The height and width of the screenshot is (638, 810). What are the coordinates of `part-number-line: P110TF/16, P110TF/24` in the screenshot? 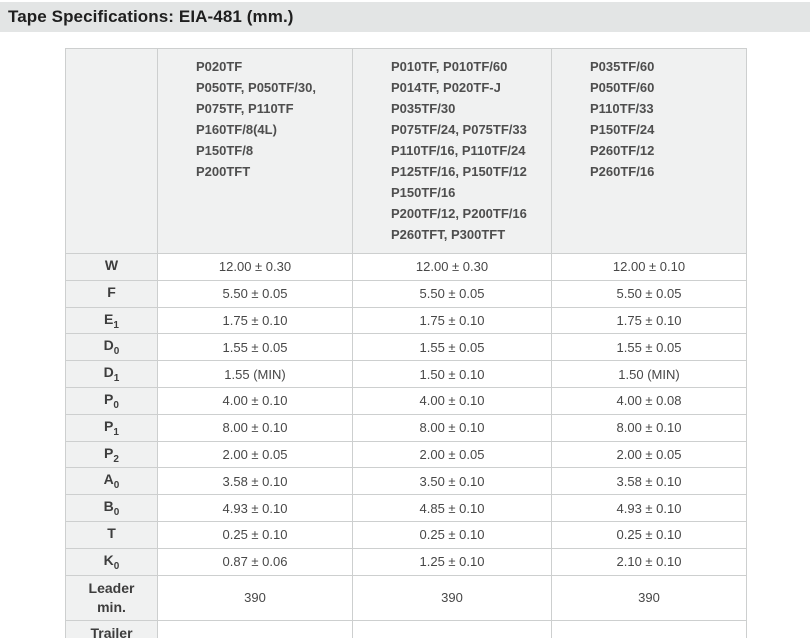 It's located at (458, 150).